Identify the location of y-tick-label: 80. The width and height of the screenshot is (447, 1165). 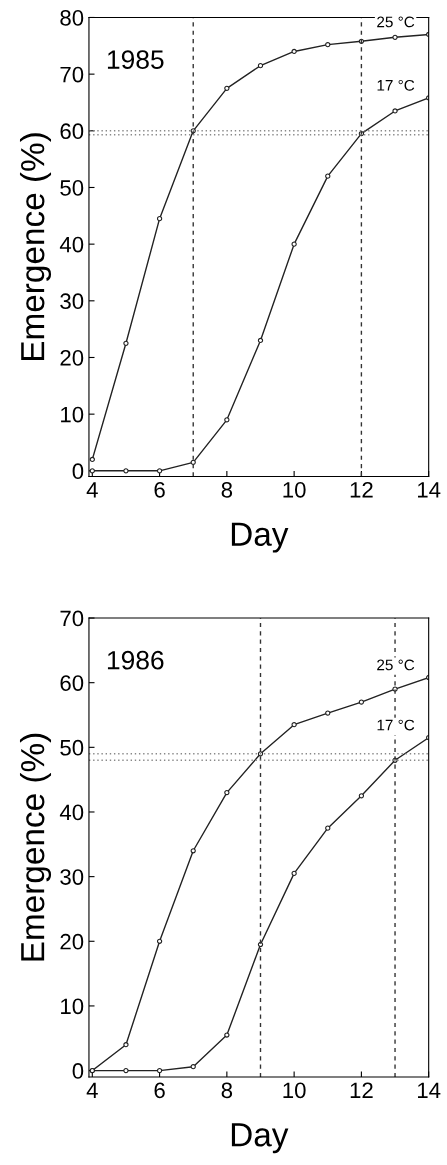
(72, 18).